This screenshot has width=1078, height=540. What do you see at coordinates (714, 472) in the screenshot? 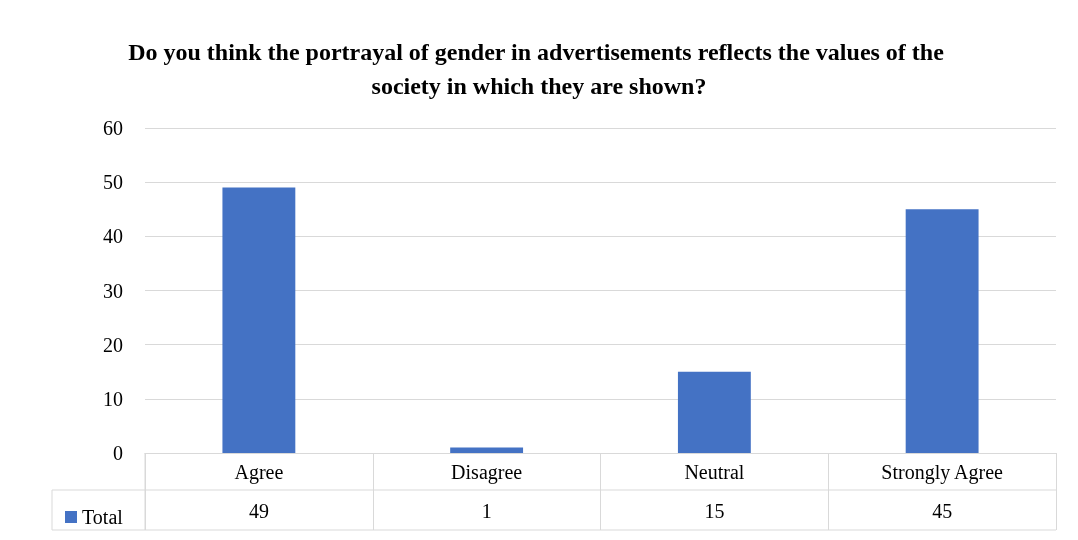
I see `x-tick-label: Neutral` at bounding box center [714, 472].